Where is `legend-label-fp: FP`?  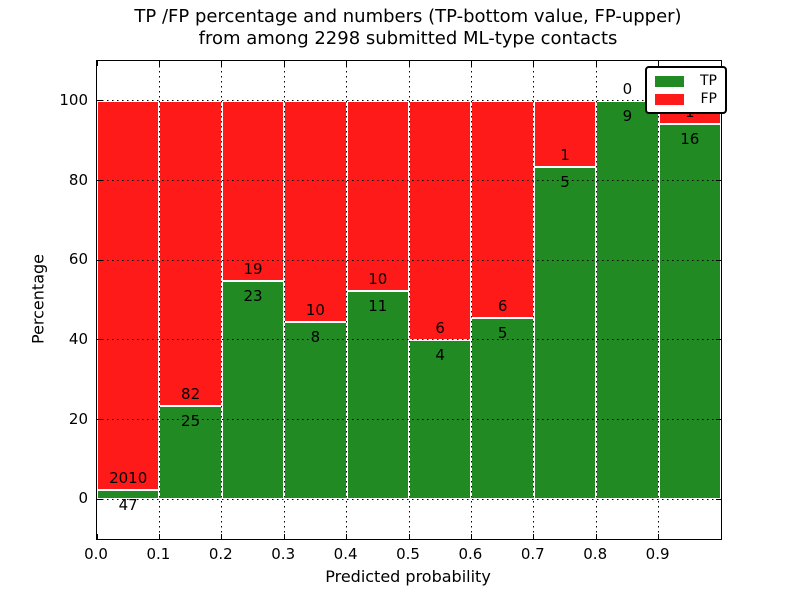 legend-label-fp: FP is located at coordinates (709, 99).